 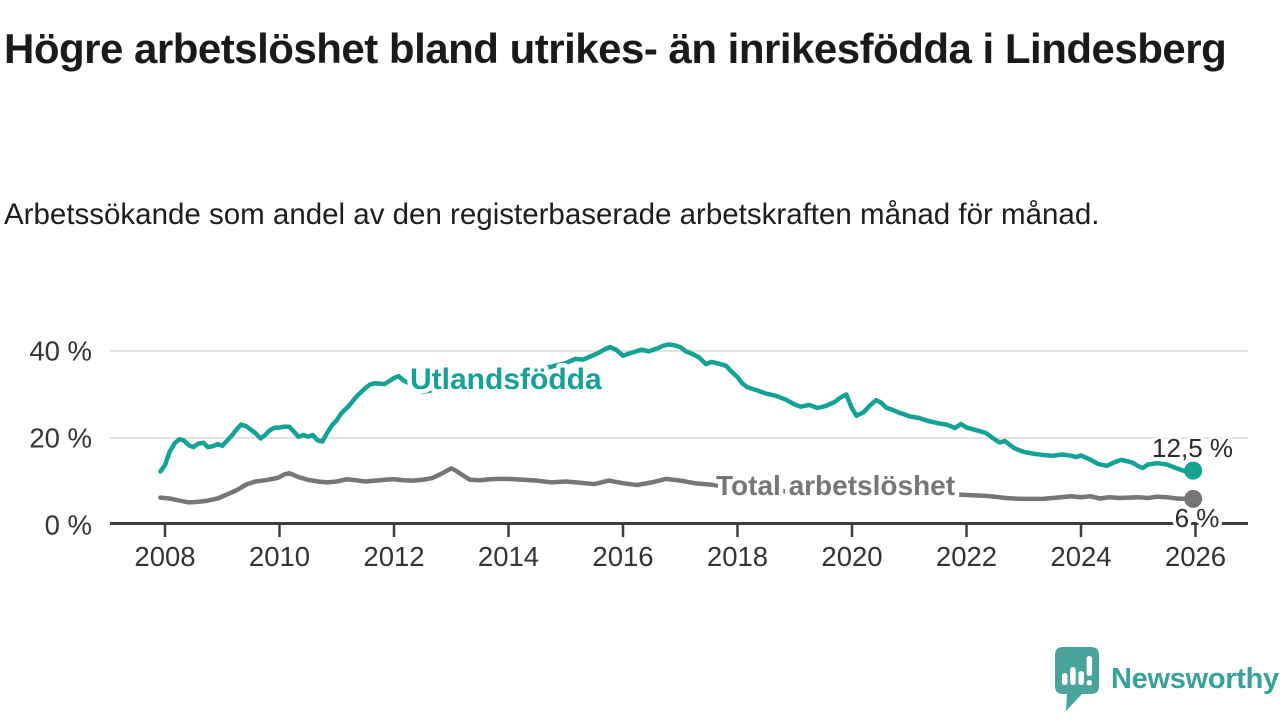 What do you see at coordinates (622, 556) in the screenshot?
I see `x-tick-label-2016: 2016` at bounding box center [622, 556].